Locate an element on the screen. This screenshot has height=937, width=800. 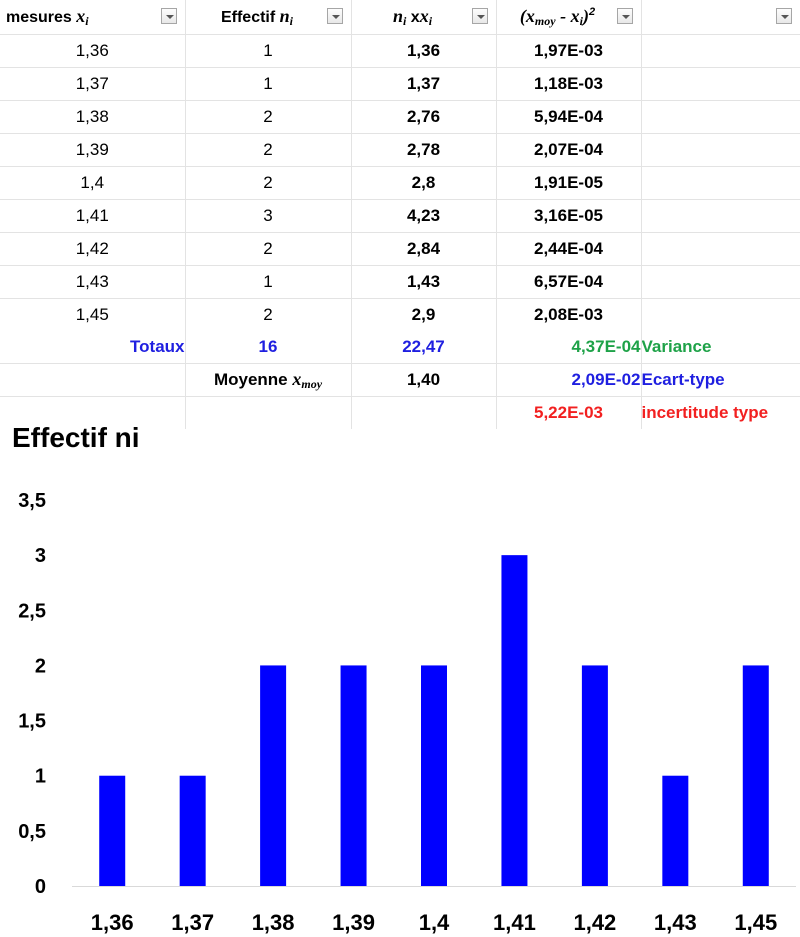
totals-row: Totaux 16 22,47 4,37E-04 Variance is located at coordinates (400, 347).